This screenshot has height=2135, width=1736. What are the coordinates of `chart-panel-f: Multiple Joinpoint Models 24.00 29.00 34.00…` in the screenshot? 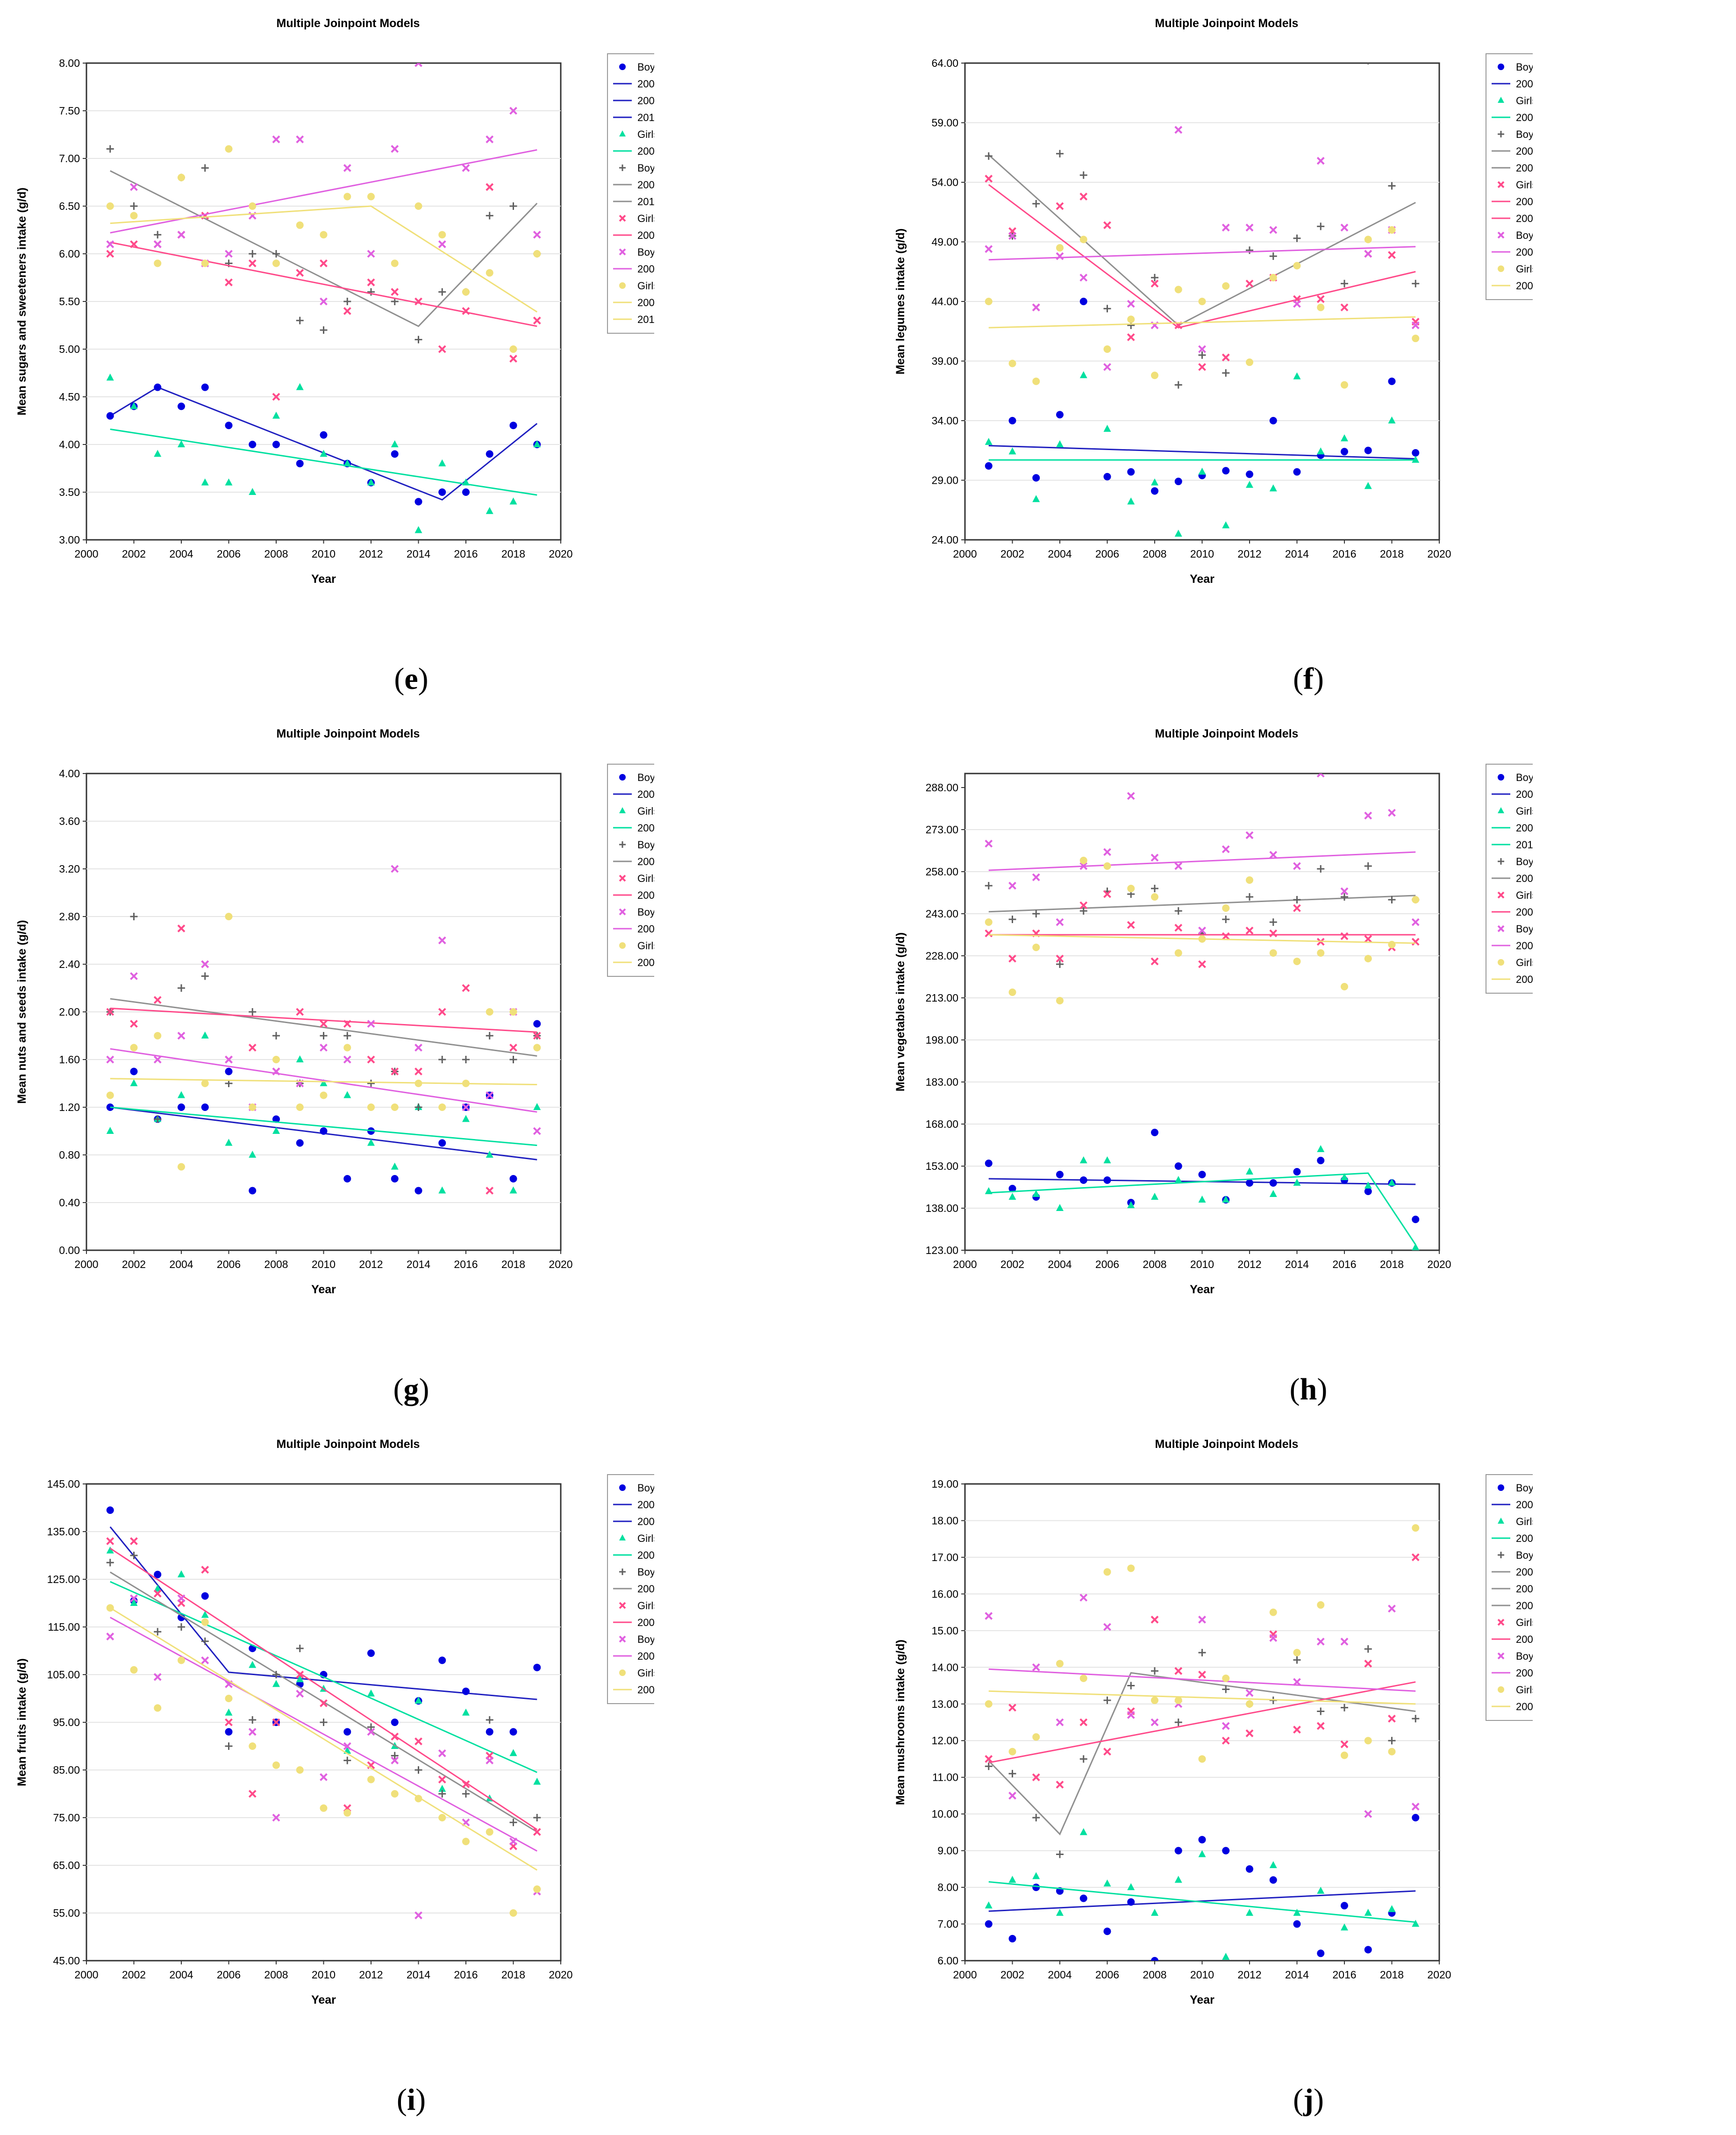 It's located at (1213, 301).